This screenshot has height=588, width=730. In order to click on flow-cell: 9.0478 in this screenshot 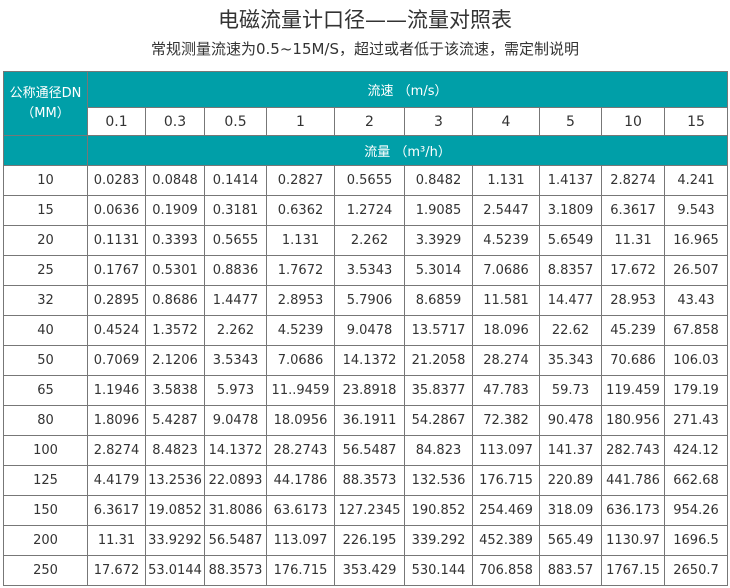, I will do `click(369, 330)`.